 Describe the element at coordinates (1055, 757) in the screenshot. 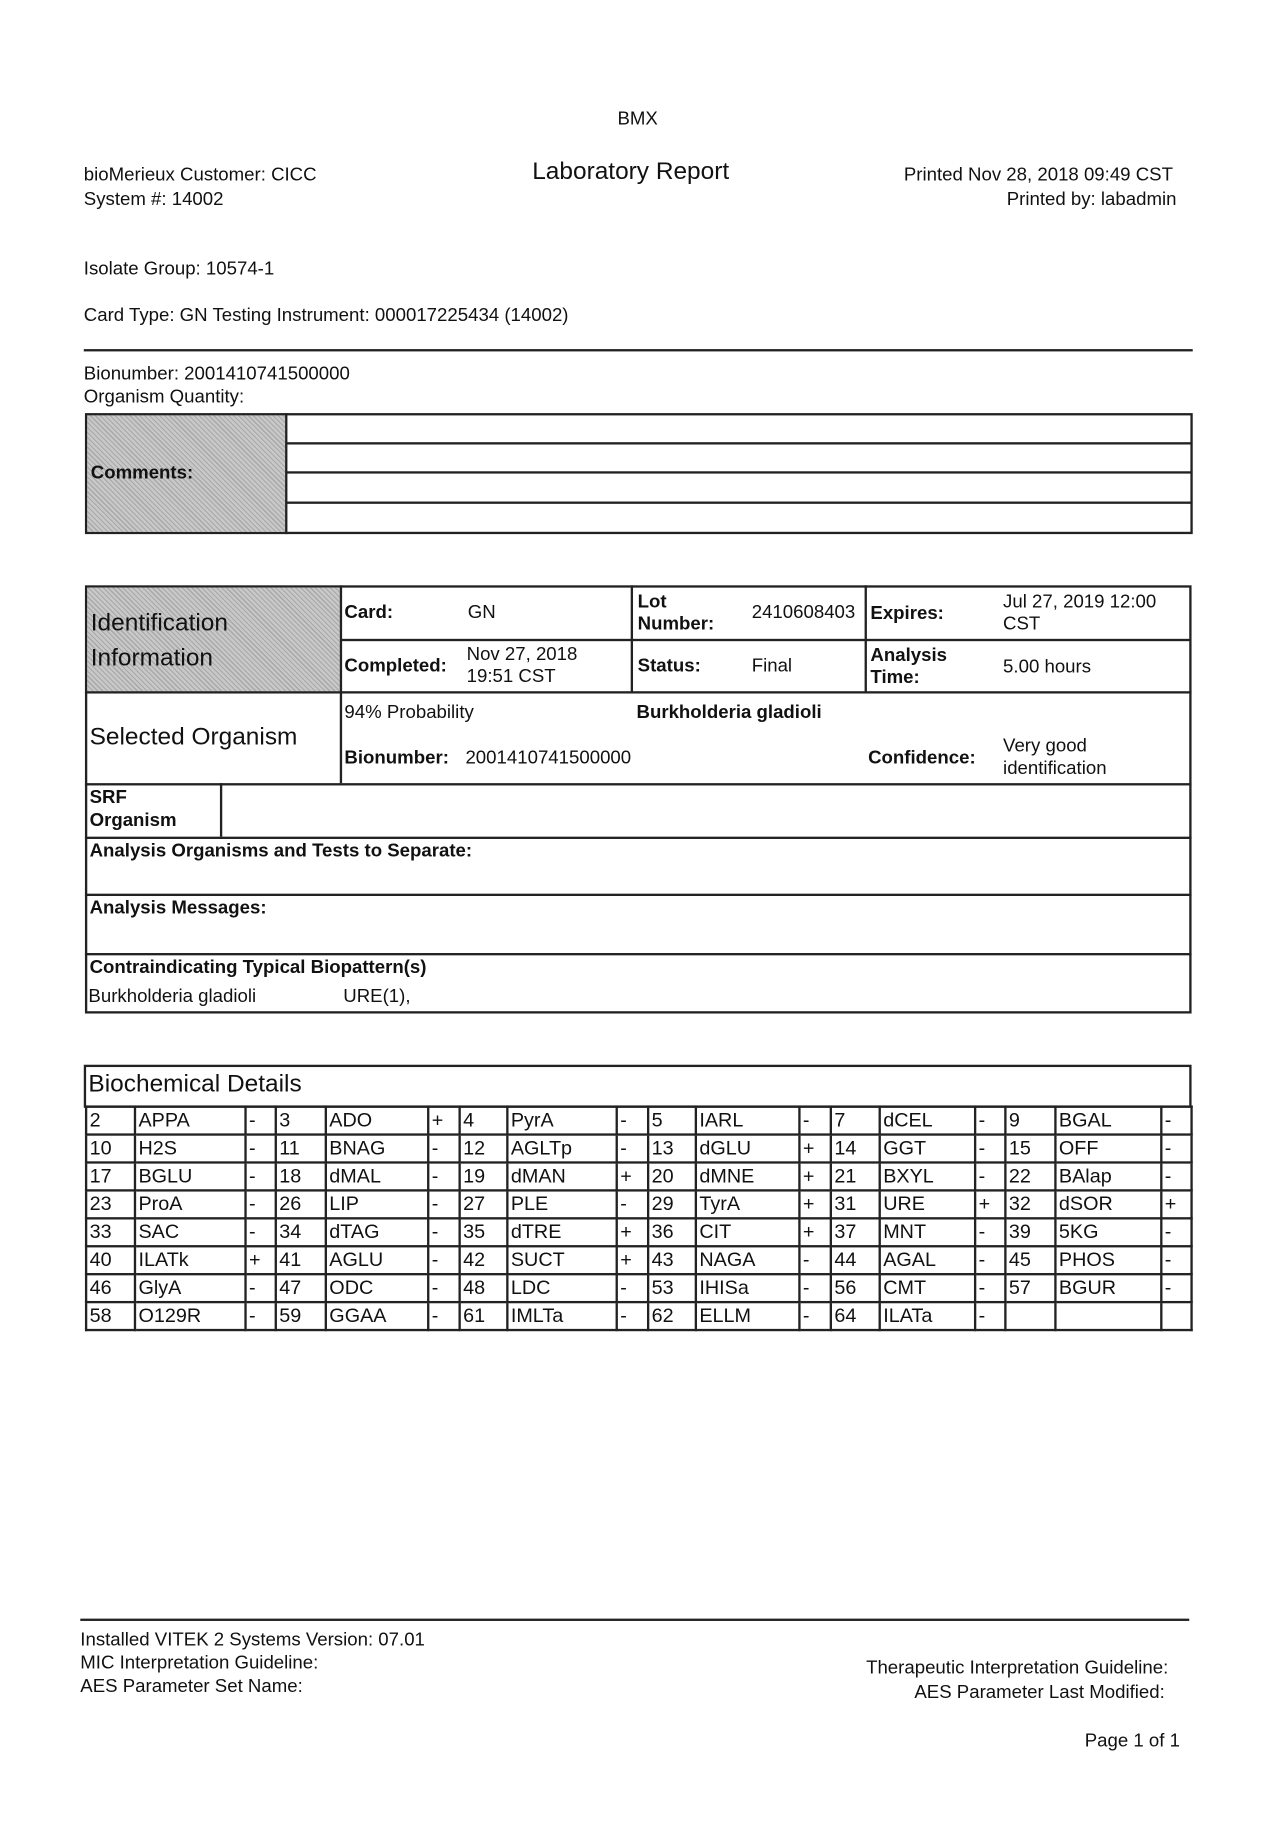

I see `confidence-value: Very good identification` at that location.